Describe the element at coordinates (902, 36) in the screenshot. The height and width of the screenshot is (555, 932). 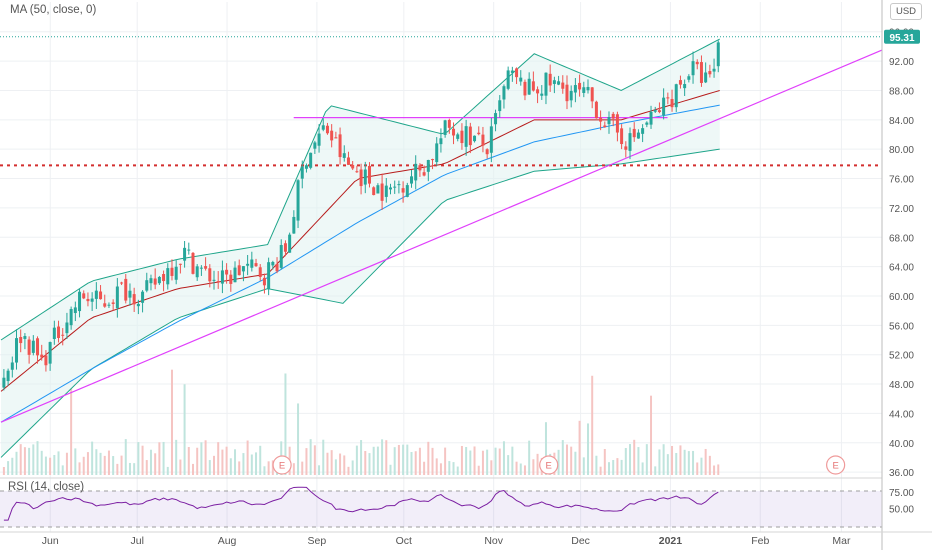
I see `current-price-badge` at that location.